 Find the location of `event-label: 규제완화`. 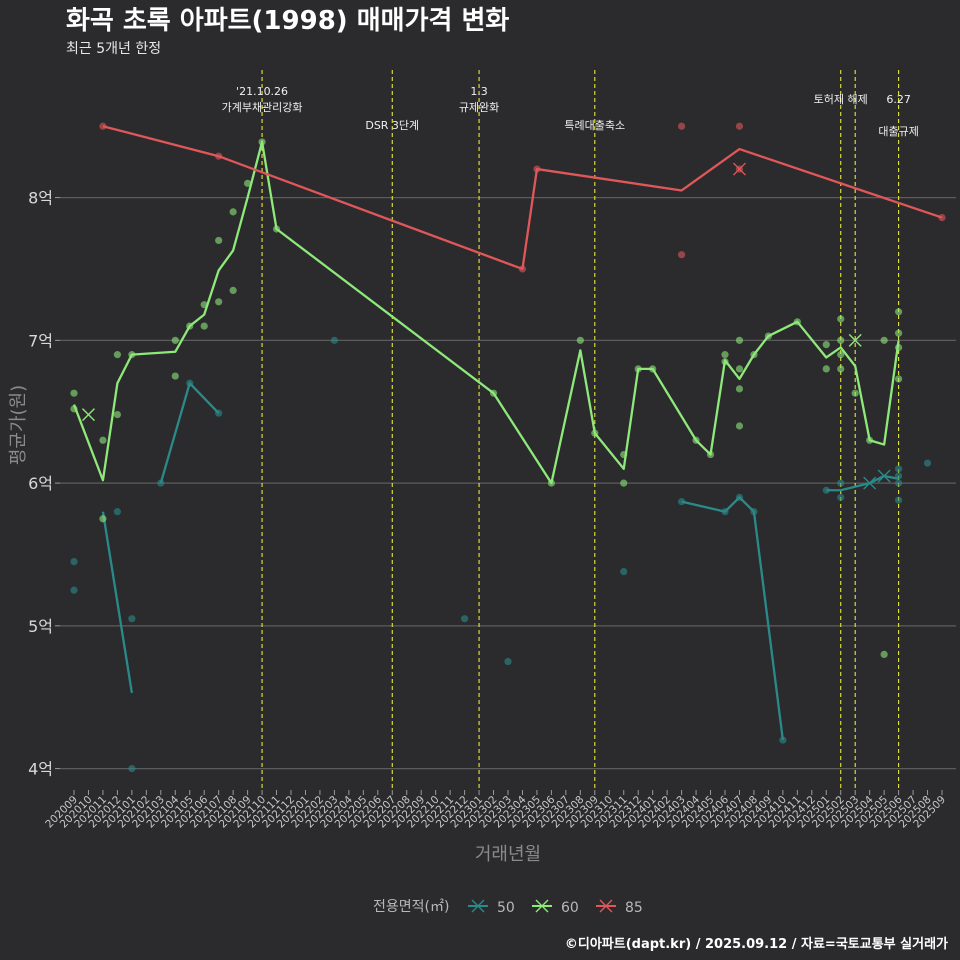

event-label: 규제완화 is located at coordinates (479, 107).